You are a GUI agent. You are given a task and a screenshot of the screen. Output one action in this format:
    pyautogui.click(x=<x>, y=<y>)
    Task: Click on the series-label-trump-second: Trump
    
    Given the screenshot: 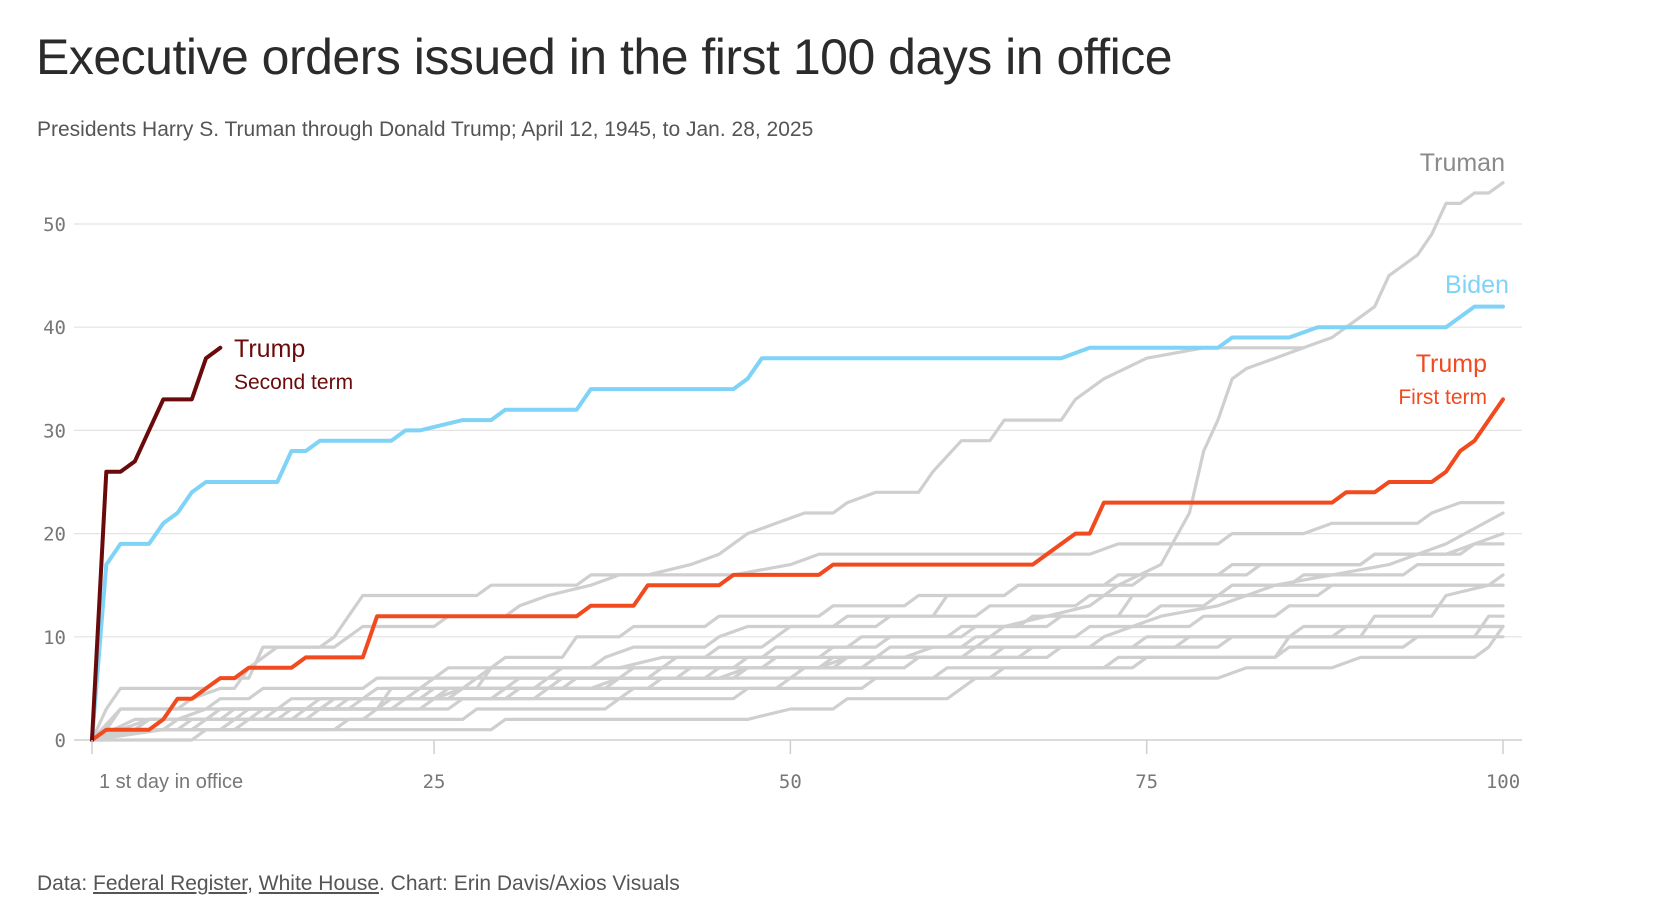 What is the action you would take?
    pyautogui.click(x=269, y=349)
    